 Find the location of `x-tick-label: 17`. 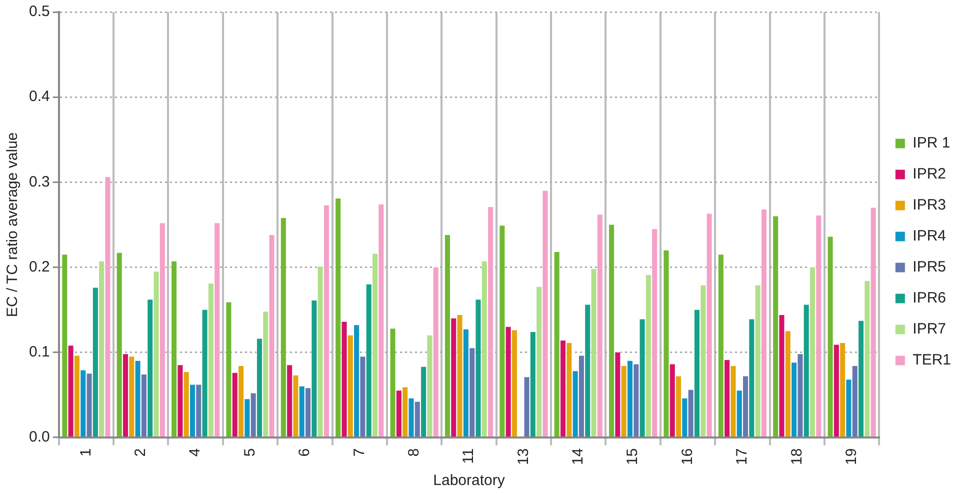

x-tick-label: 17 is located at coordinates (742, 457).